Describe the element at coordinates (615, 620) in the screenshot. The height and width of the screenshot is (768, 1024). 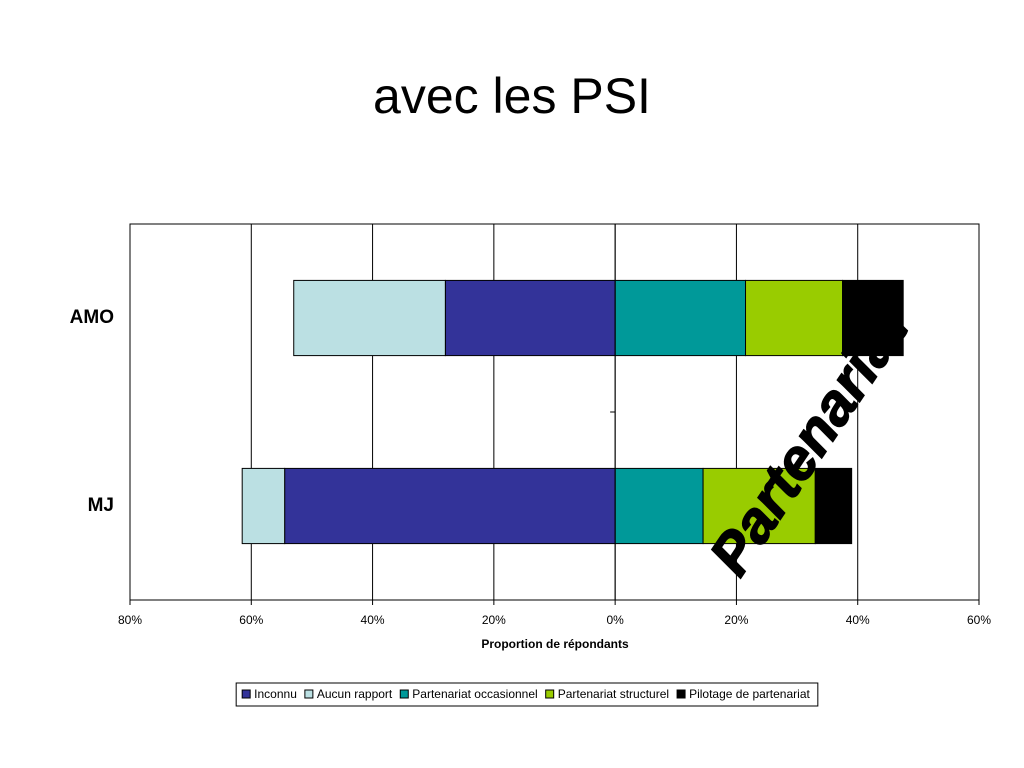
I see `x-tick-label: 0%` at that location.